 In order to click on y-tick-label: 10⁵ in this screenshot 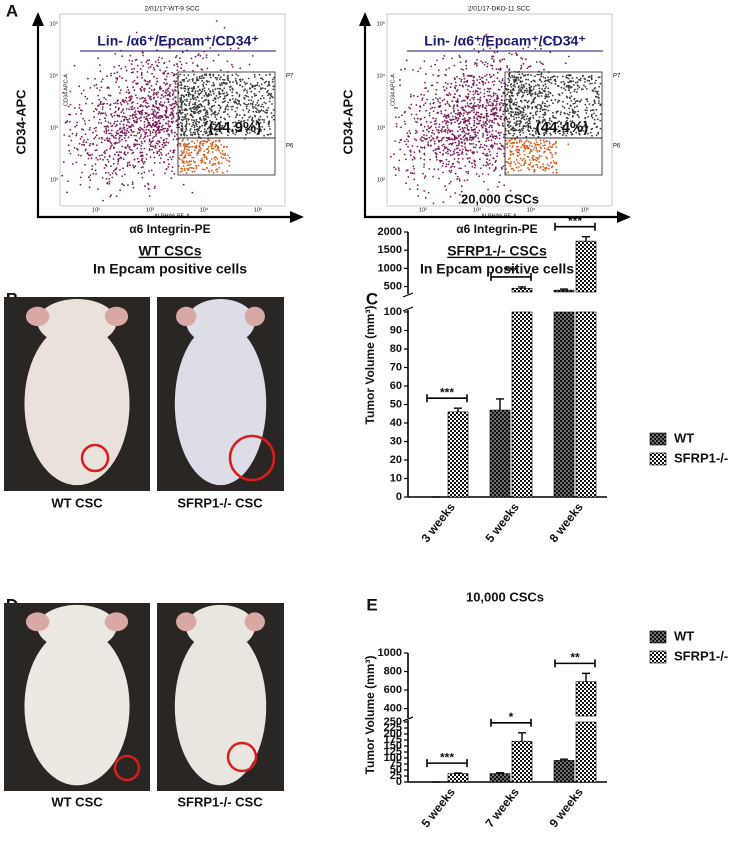, I will do `click(54, 23)`.